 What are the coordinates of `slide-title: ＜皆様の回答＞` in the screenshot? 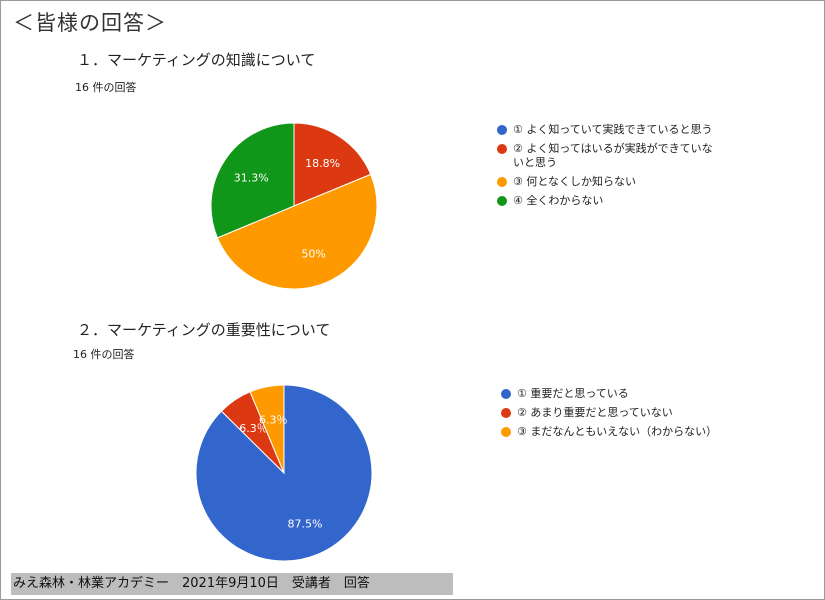 It's located at (90, 23).